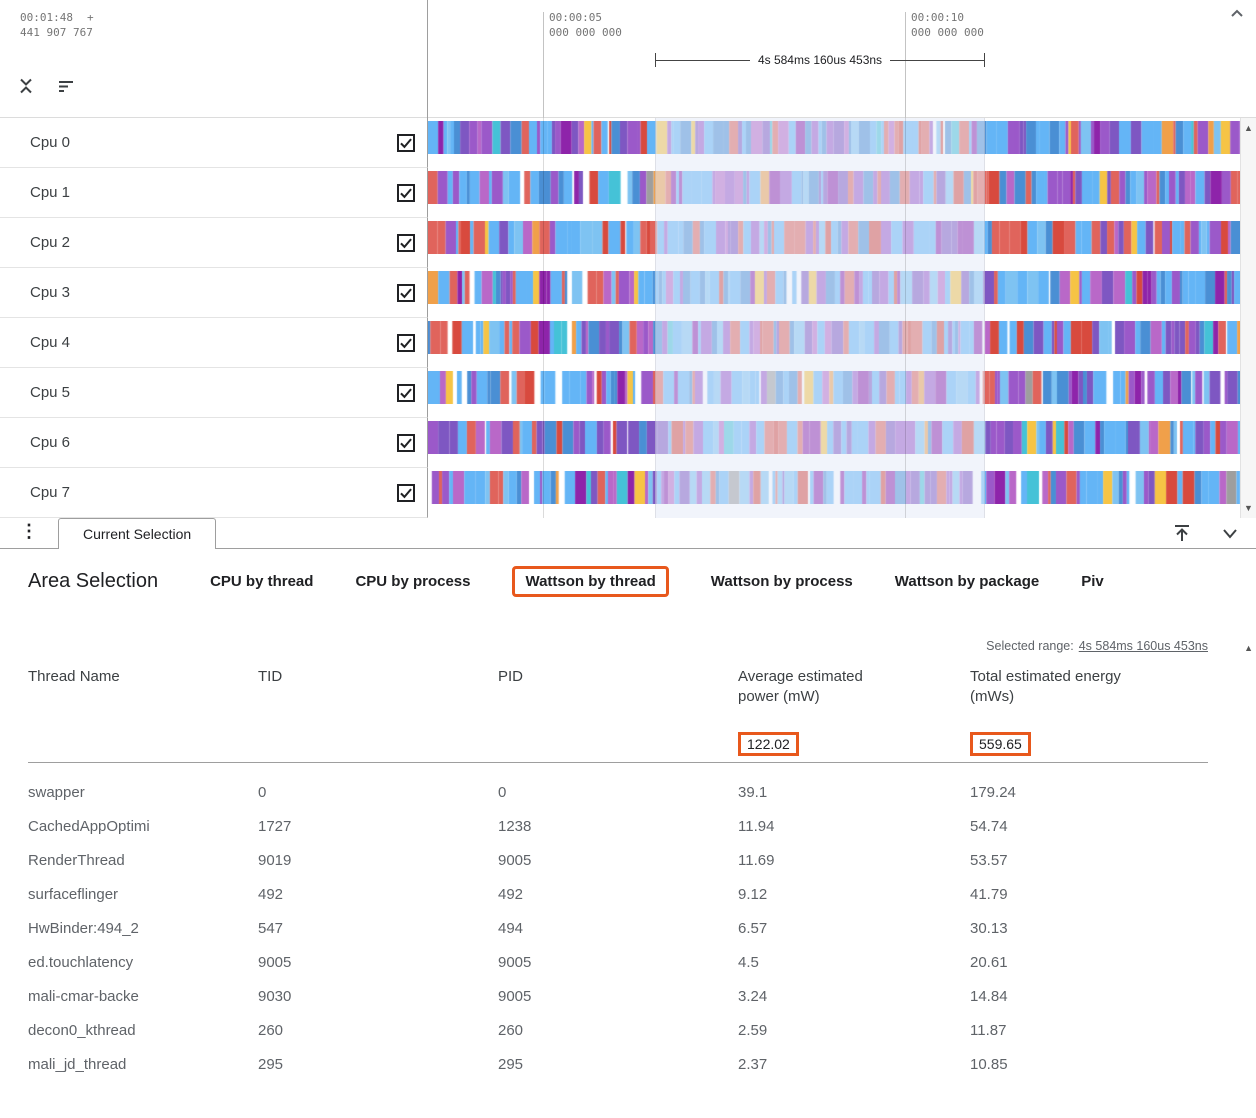  What do you see at coordinates (967, 581) in the screenshot?
I see `tab-wattson-by-package: Wattson by package` at bounding box center [967, 581].